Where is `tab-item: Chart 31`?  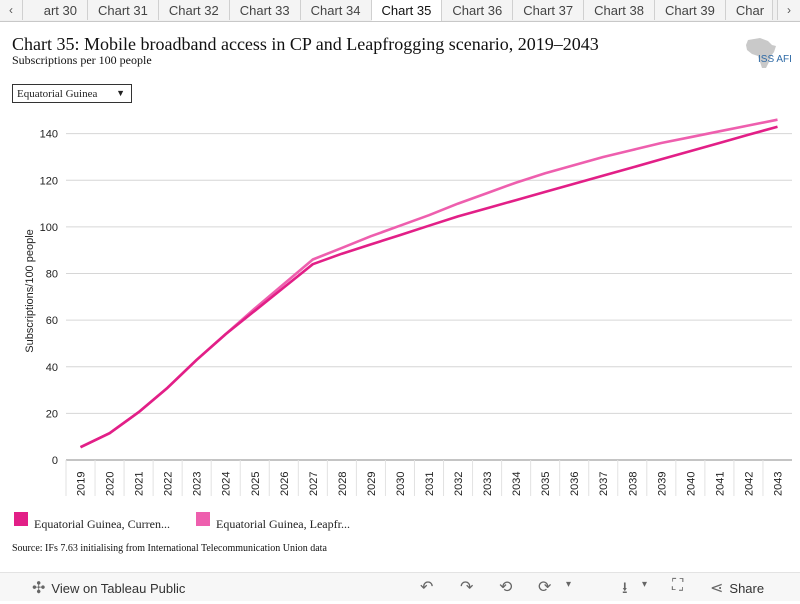
tab-item: Chart 31 is located at coordinates (123, 10).